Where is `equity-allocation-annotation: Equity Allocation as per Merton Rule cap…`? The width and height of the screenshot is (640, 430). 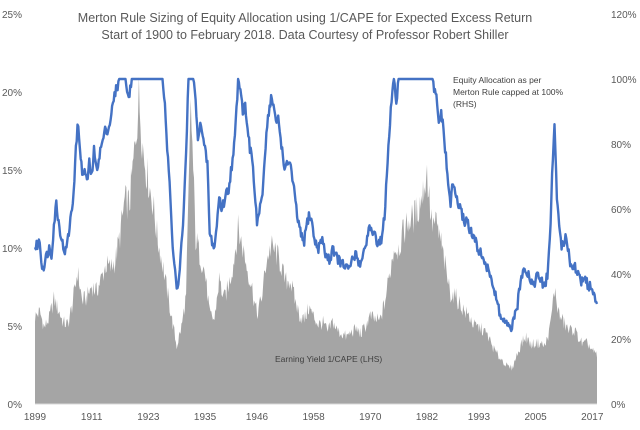
equity-allocation-annotation: Equity Allocation as per Merton Rule cap… is located at coordinates (508, 92).